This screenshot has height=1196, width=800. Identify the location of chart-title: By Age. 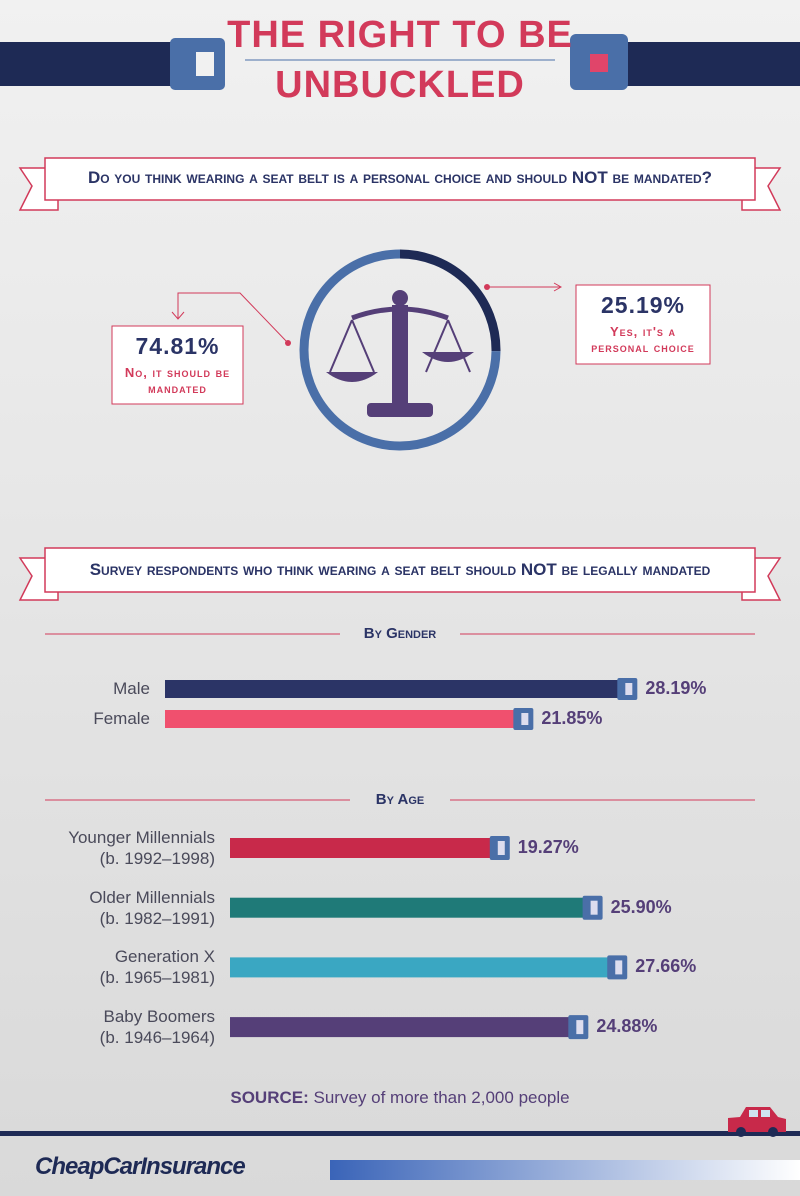
(400, 799).